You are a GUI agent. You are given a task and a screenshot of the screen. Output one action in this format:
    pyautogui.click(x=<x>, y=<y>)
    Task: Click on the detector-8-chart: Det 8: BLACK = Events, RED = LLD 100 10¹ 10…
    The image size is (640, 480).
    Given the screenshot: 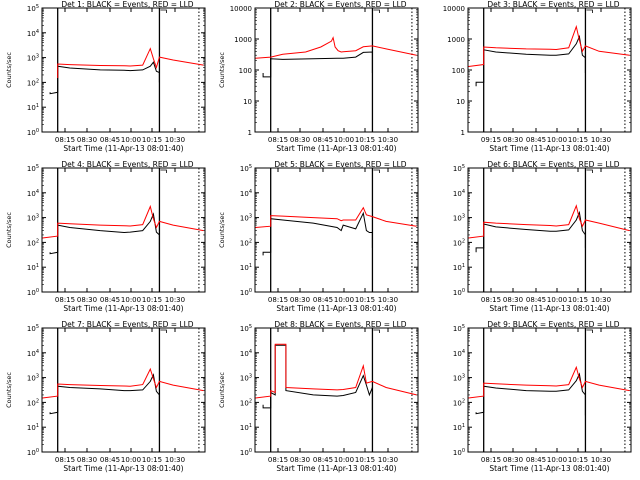 What is the action you would take?
    pyautogui.click(x=318, y=396)
    